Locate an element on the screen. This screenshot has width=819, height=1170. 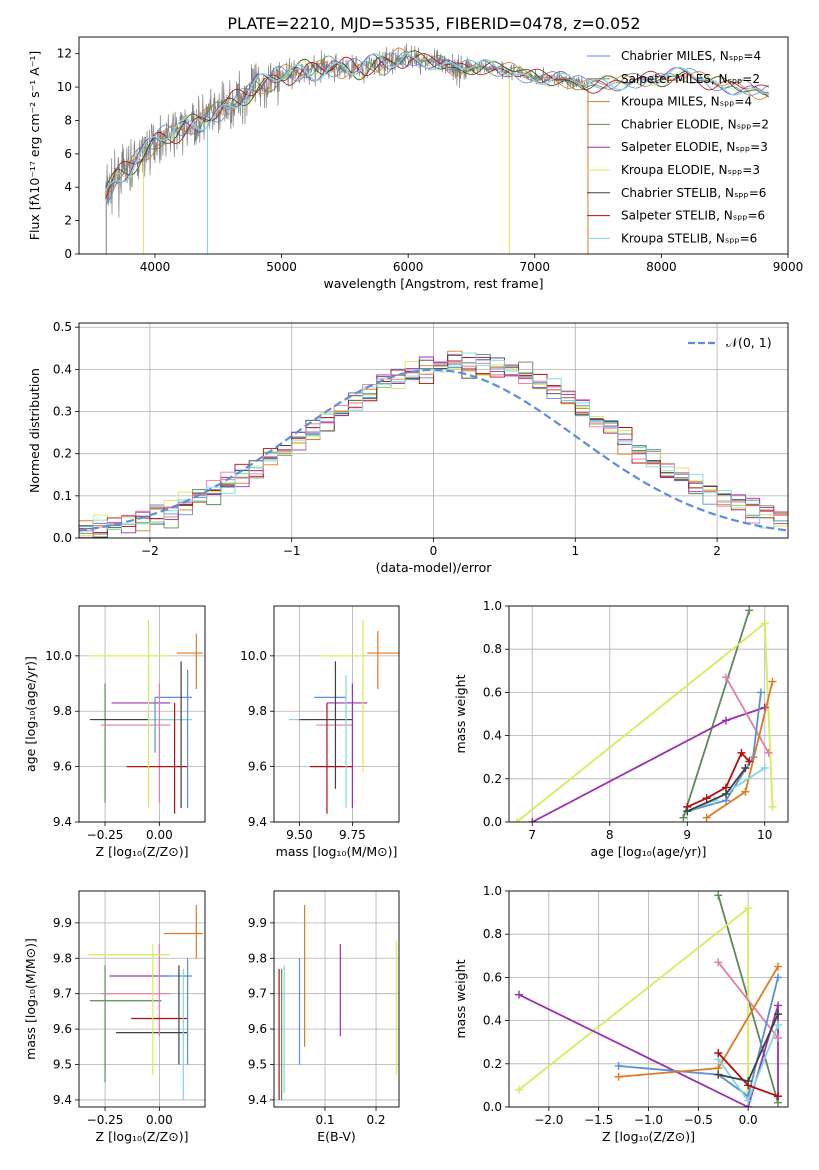
x-tick-label: 9.75 is located at coordinates (352, 835).